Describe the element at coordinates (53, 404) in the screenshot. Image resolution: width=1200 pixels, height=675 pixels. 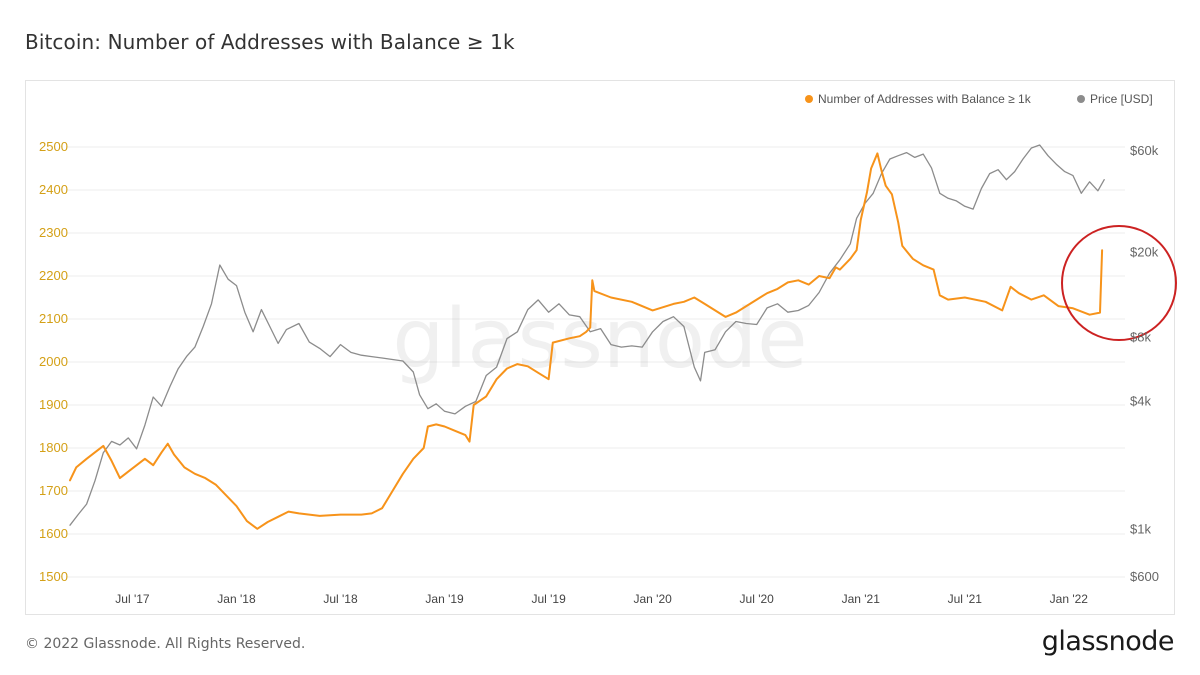
I see `y-left-tick-label: 1900` at that location.